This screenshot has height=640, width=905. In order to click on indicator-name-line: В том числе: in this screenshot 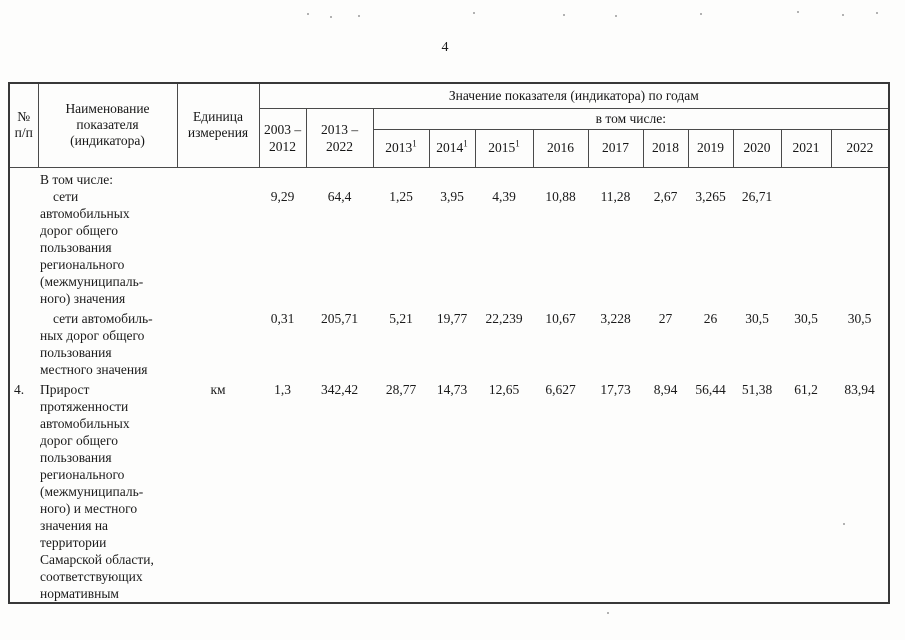, I will do `click(76, 179)`.